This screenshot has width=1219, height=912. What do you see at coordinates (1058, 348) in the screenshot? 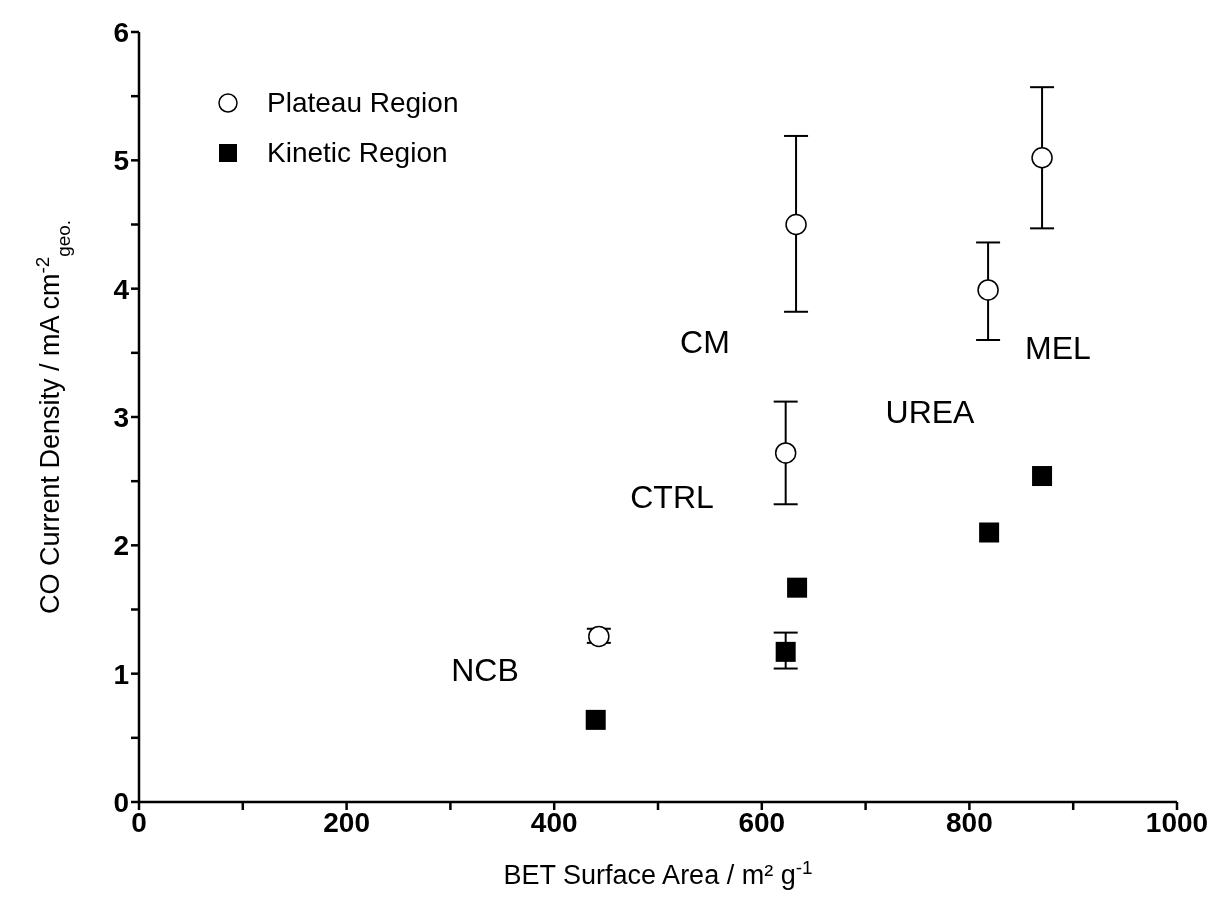
I see `annotation: MEL` at bounding box center [1058, 348].